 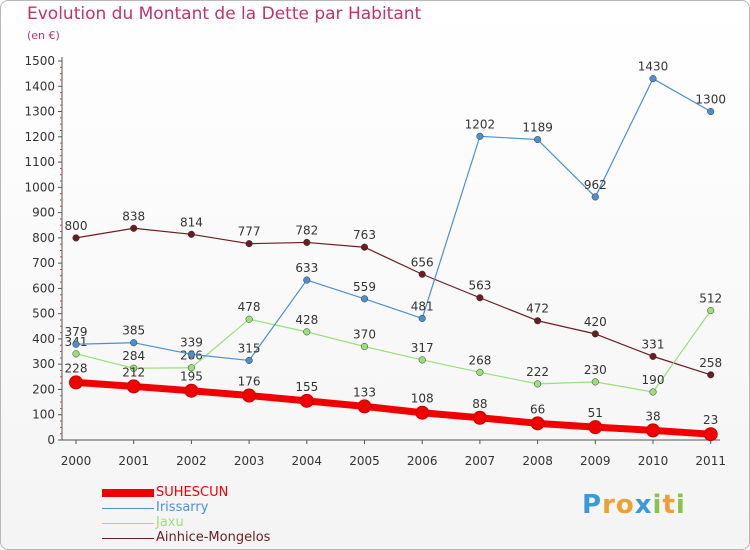 What do you see at coordinates (422, 348) in the screenshot?
I see `data-label: 317` at bounding box center [422, 348].